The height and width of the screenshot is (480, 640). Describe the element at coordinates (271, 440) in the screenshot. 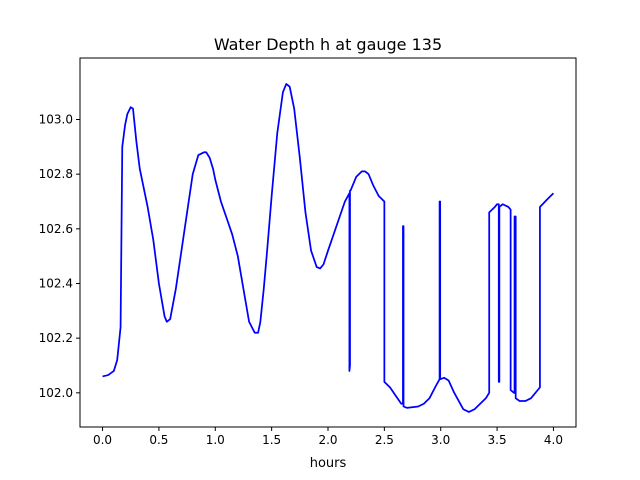

I see `x-tick-label: 1.5` at that location.